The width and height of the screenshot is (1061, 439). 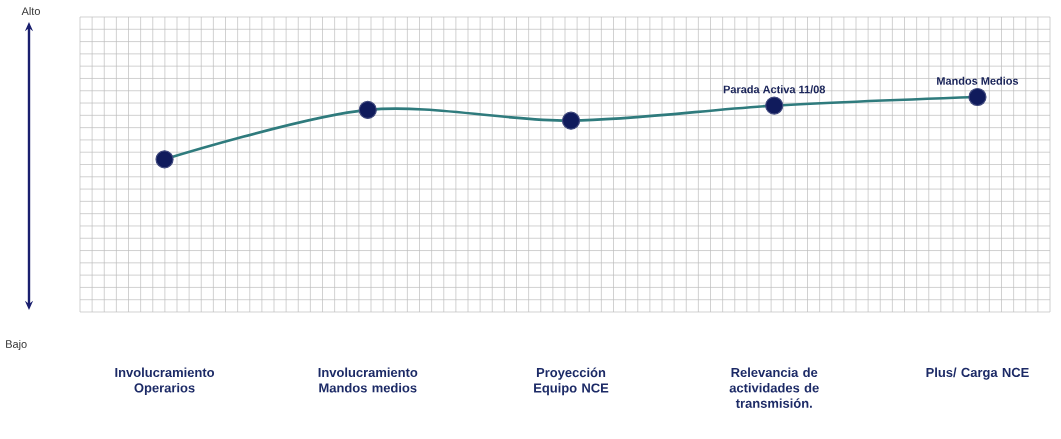 I want to click on x-tick-label: Involucramiento Operarios, so click(x=165, y=381).